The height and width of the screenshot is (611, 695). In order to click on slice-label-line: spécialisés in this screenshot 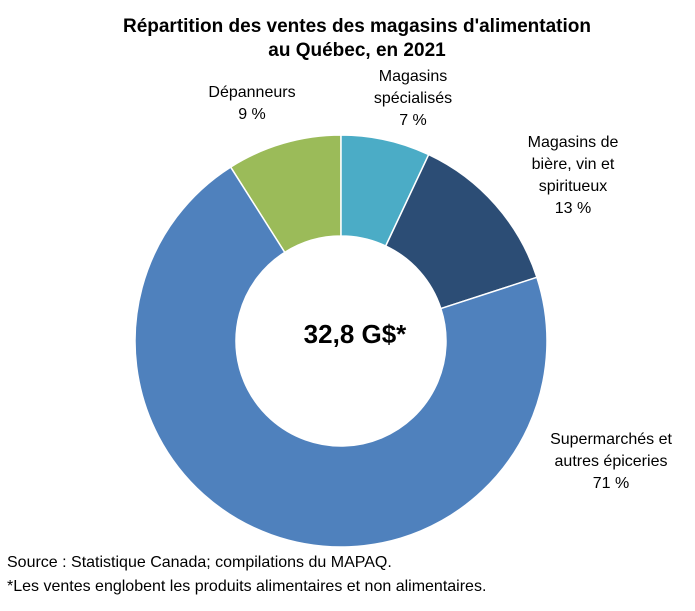, I will do `click(413, 98)`.